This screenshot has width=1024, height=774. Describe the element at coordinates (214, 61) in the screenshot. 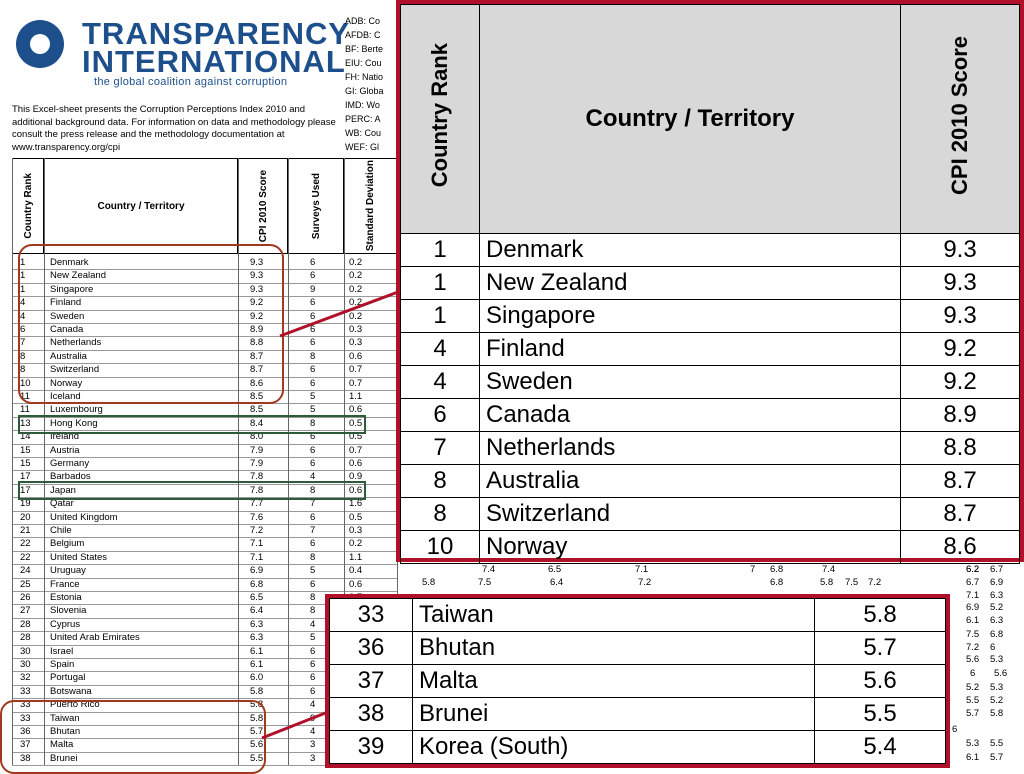

I see `brand-line-2: INTERNATIONAL` at that location.